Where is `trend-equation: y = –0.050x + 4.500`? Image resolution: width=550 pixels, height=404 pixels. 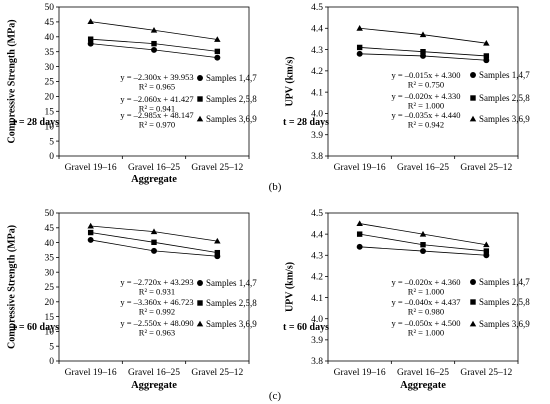
trend-equation: y = –0.050x + 4.500 is located at coordinates (425, 323).